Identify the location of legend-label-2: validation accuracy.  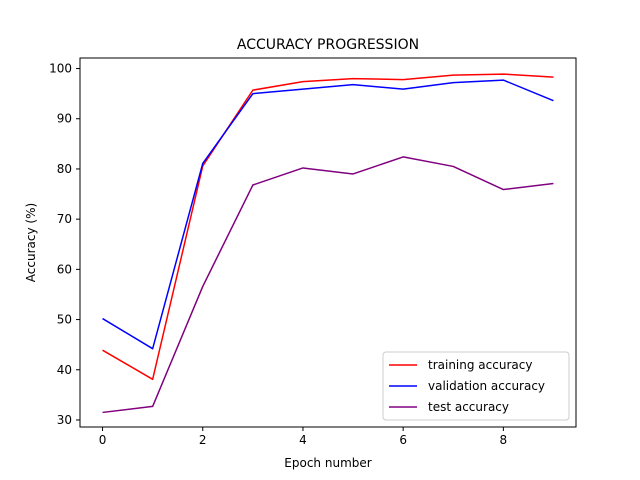
(486, 386).